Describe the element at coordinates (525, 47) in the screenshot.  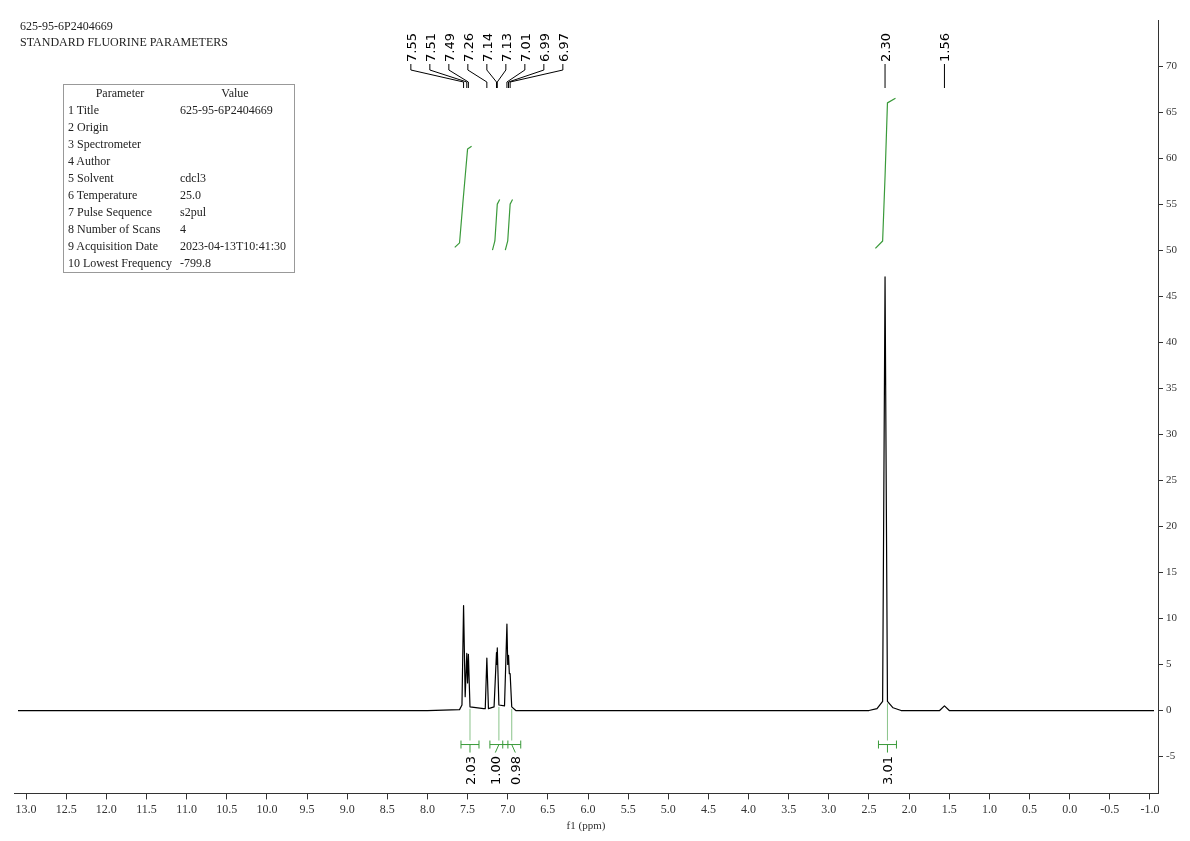
I see `annotation: 7.01` at that location.